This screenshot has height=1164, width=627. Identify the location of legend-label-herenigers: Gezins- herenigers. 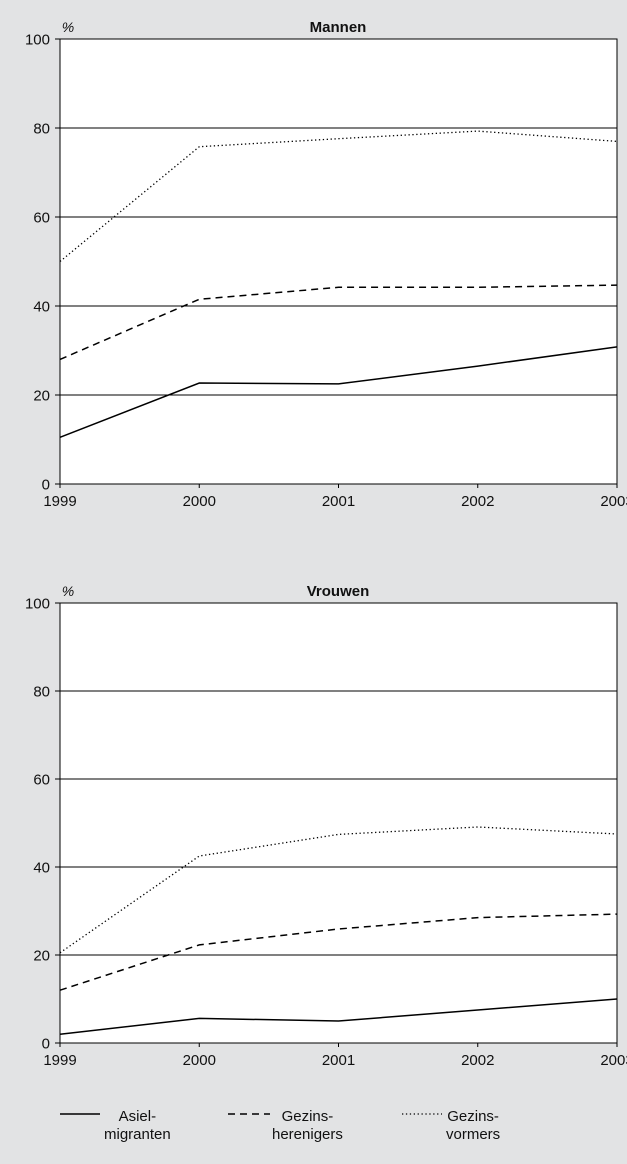
(307, 1126).